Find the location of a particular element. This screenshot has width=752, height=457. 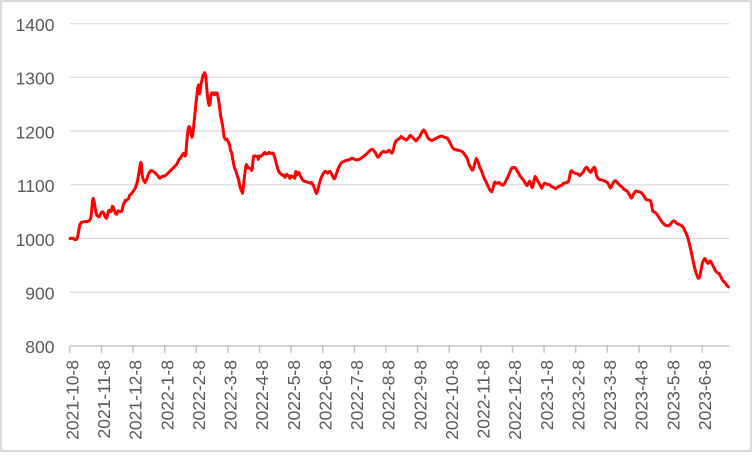

svg-text: 2022-7-8 is located at coordinates (357, 395).